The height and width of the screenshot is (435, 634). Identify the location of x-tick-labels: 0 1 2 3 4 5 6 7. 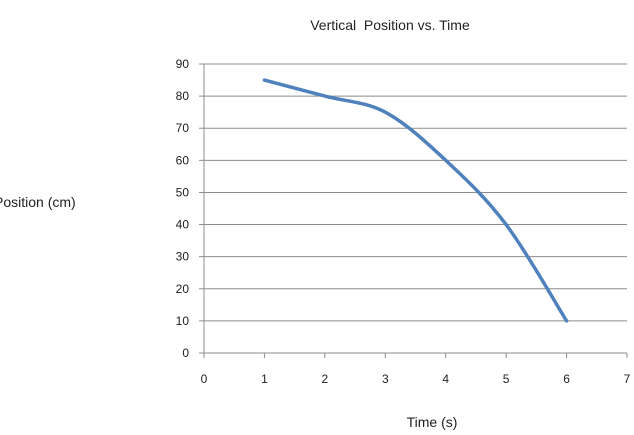
(416, 379).